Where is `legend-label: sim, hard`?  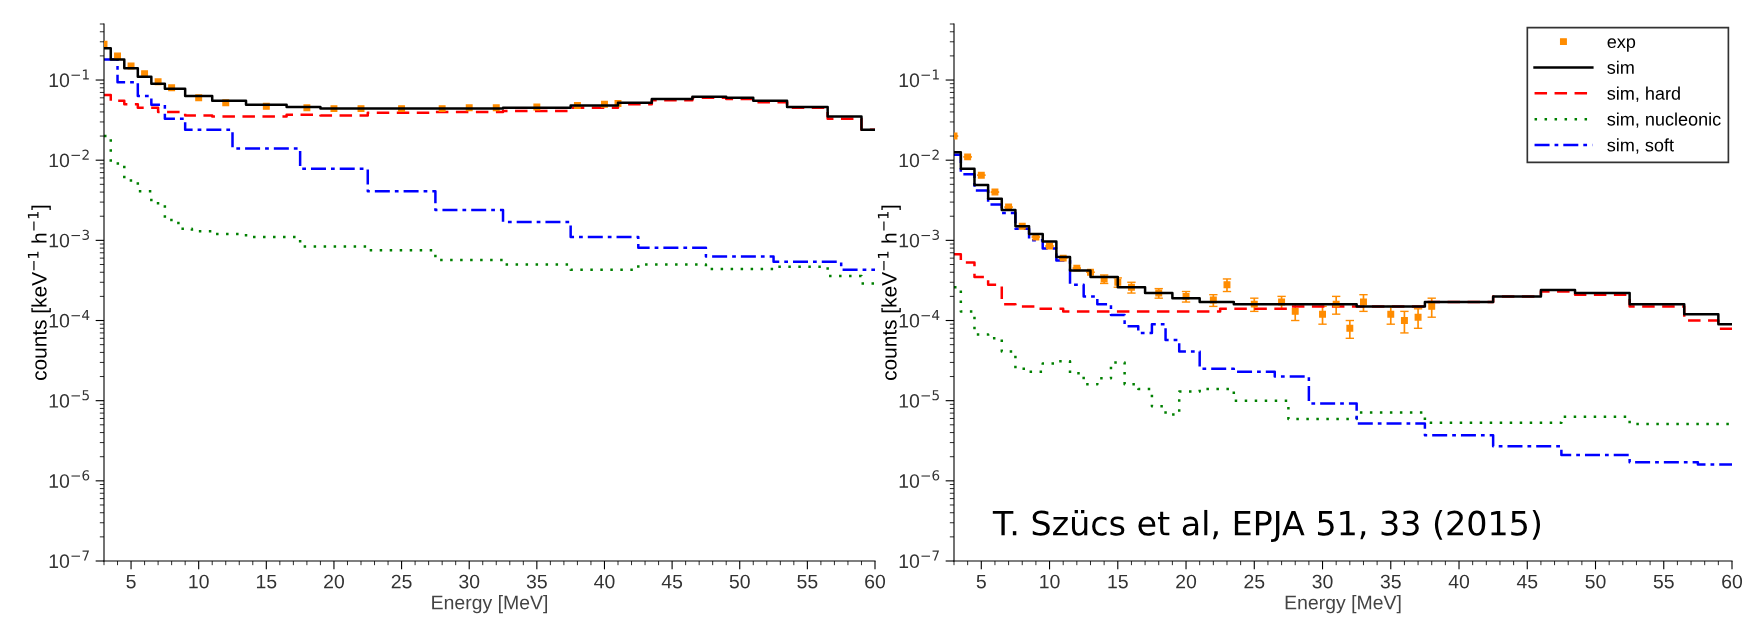 legend-label: sim, hard is located at coordinates (1643, 94).